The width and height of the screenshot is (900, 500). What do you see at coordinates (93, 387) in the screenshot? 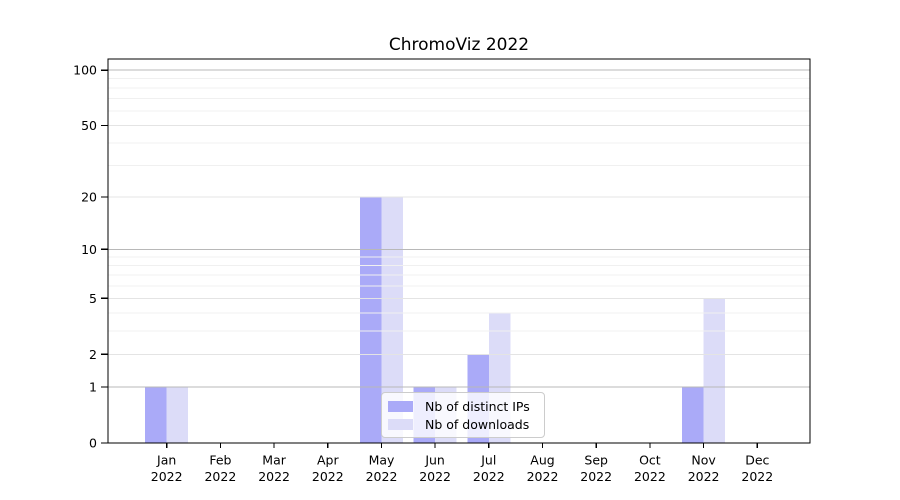
I see `y-tick-label-1: 1` at bounding box center [93, 387].